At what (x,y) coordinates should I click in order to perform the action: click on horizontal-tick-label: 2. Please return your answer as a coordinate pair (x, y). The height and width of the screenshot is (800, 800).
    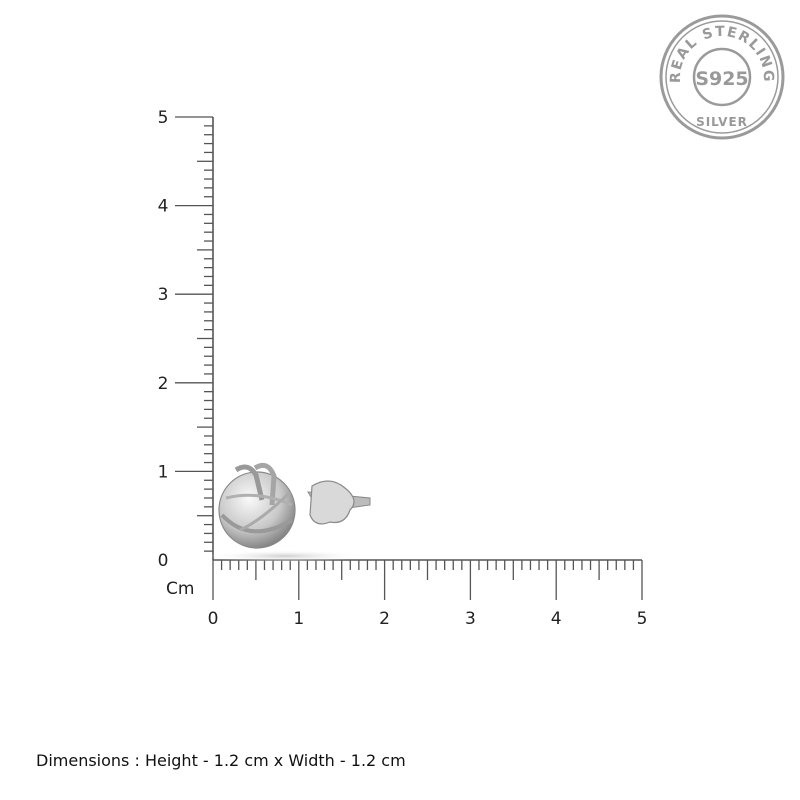
    Looking at the image, I should click on (384, 619).